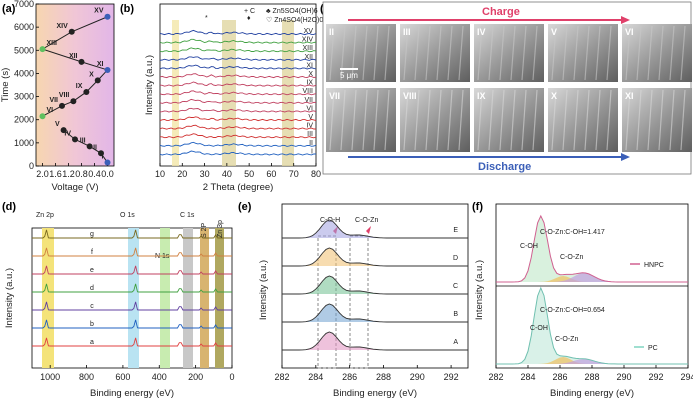 The height and width of the screenshot is (401, 693). Describe the element at coordinates (204, 230) in the screenshot. I see `band-label-s2p: S 2P` at that location.